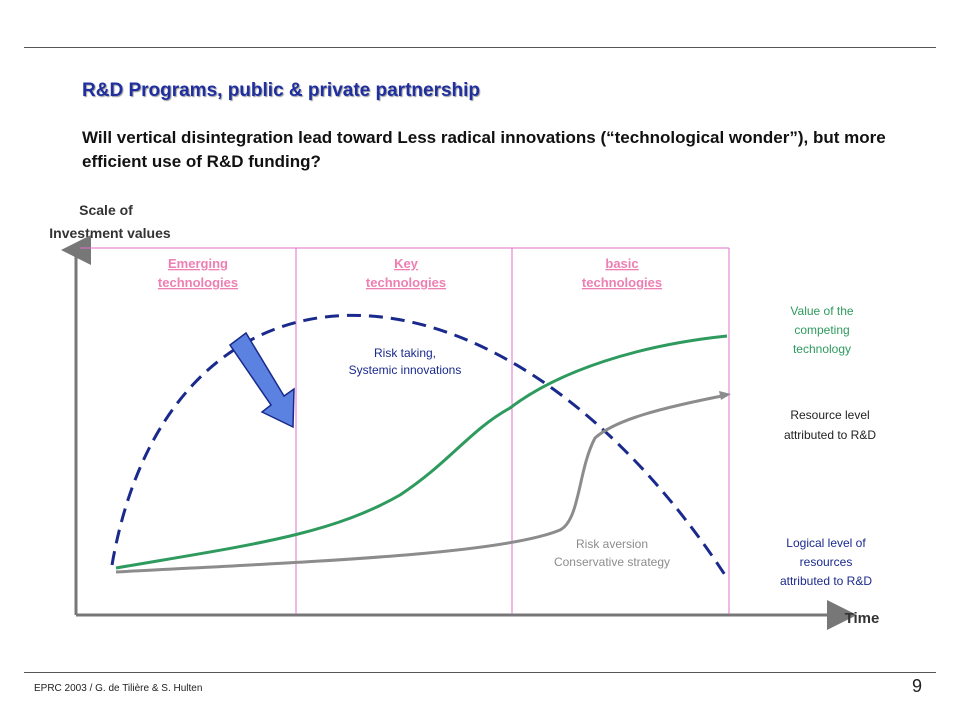 This screenshot has height=720, width=960. I want to click on phase-label-basic-line1: basic, so click(621, 263).